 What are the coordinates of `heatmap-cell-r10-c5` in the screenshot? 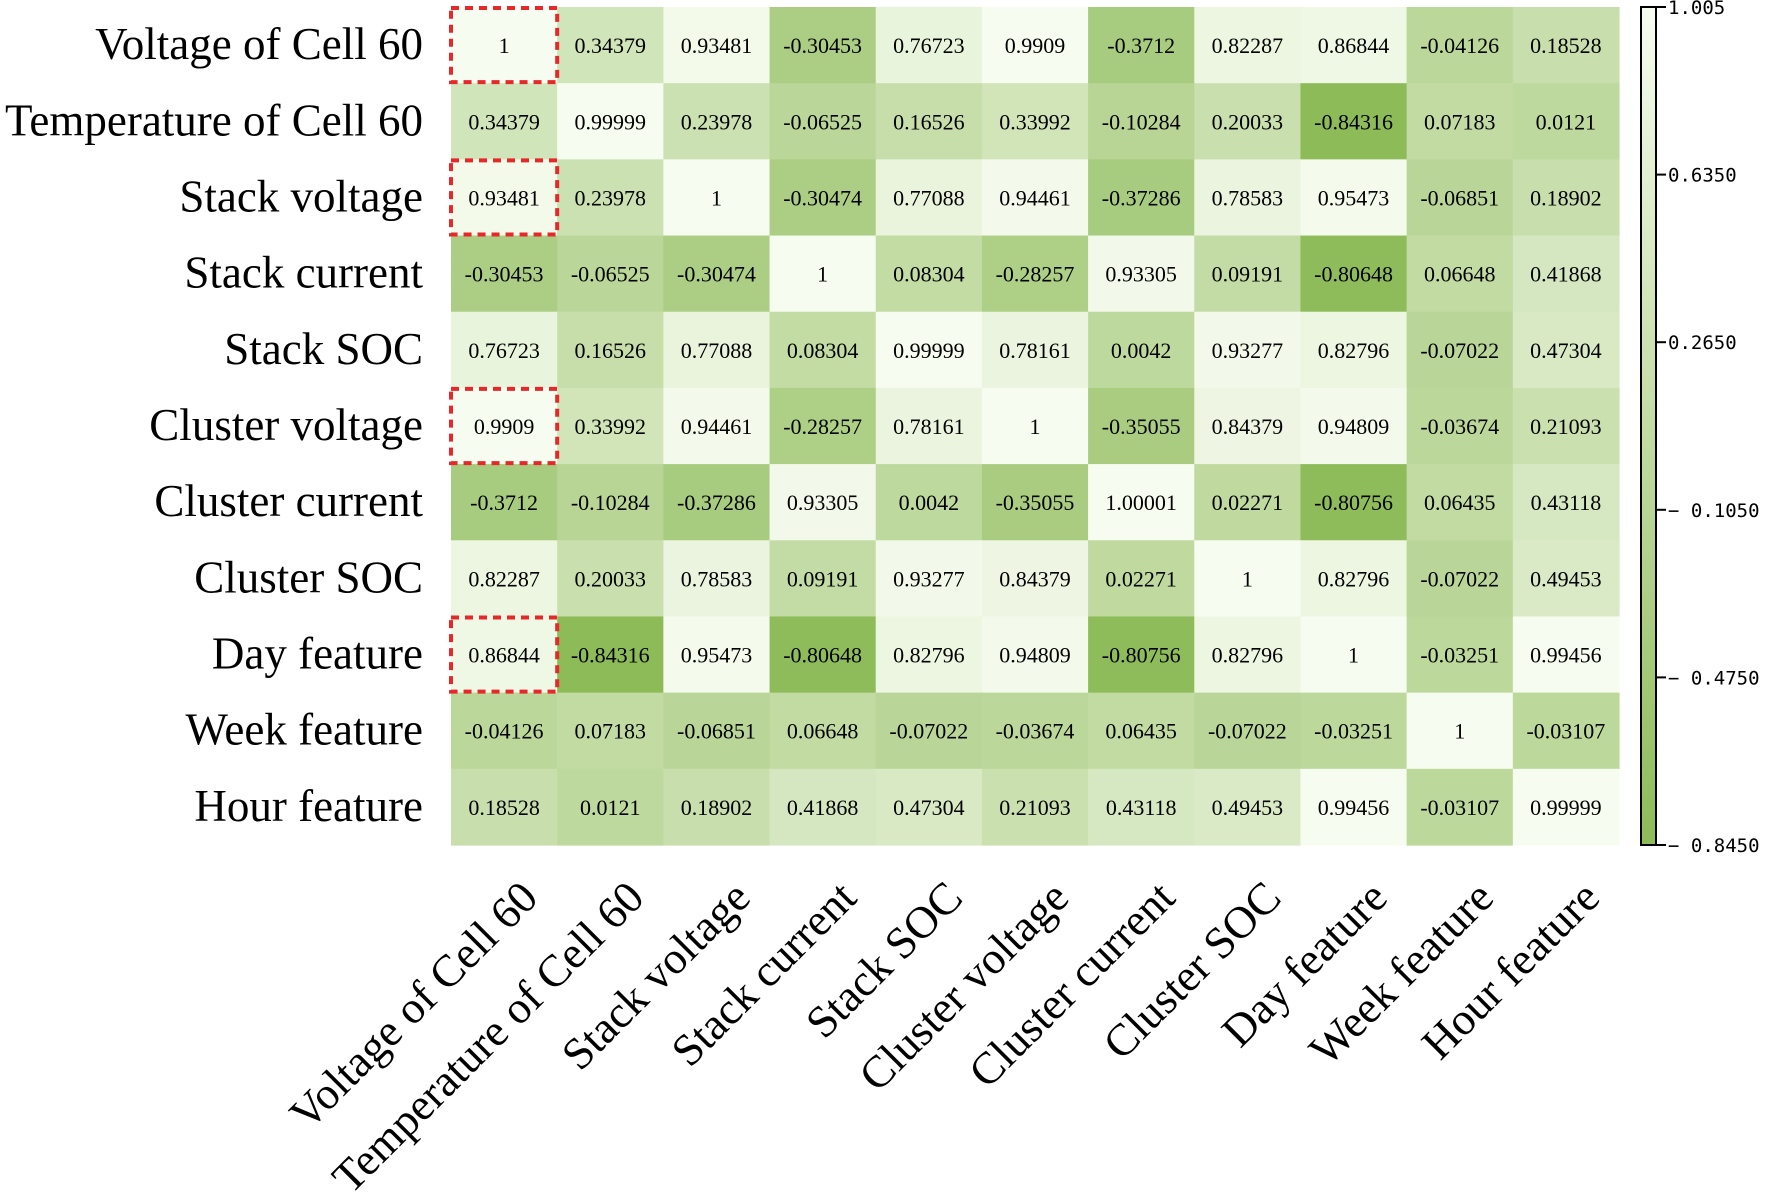 It's located at (1035, 807).